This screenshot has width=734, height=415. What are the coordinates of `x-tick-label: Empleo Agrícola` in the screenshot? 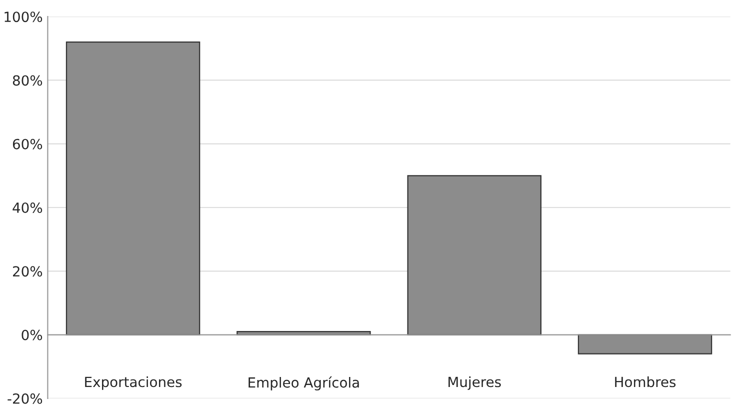 It's located at (303, 383).